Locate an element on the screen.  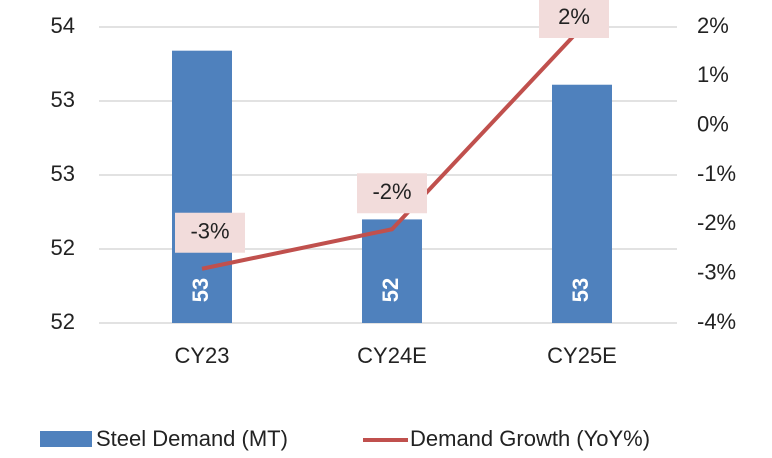
line-value-label: -3% is located at coordinates (209, 231).